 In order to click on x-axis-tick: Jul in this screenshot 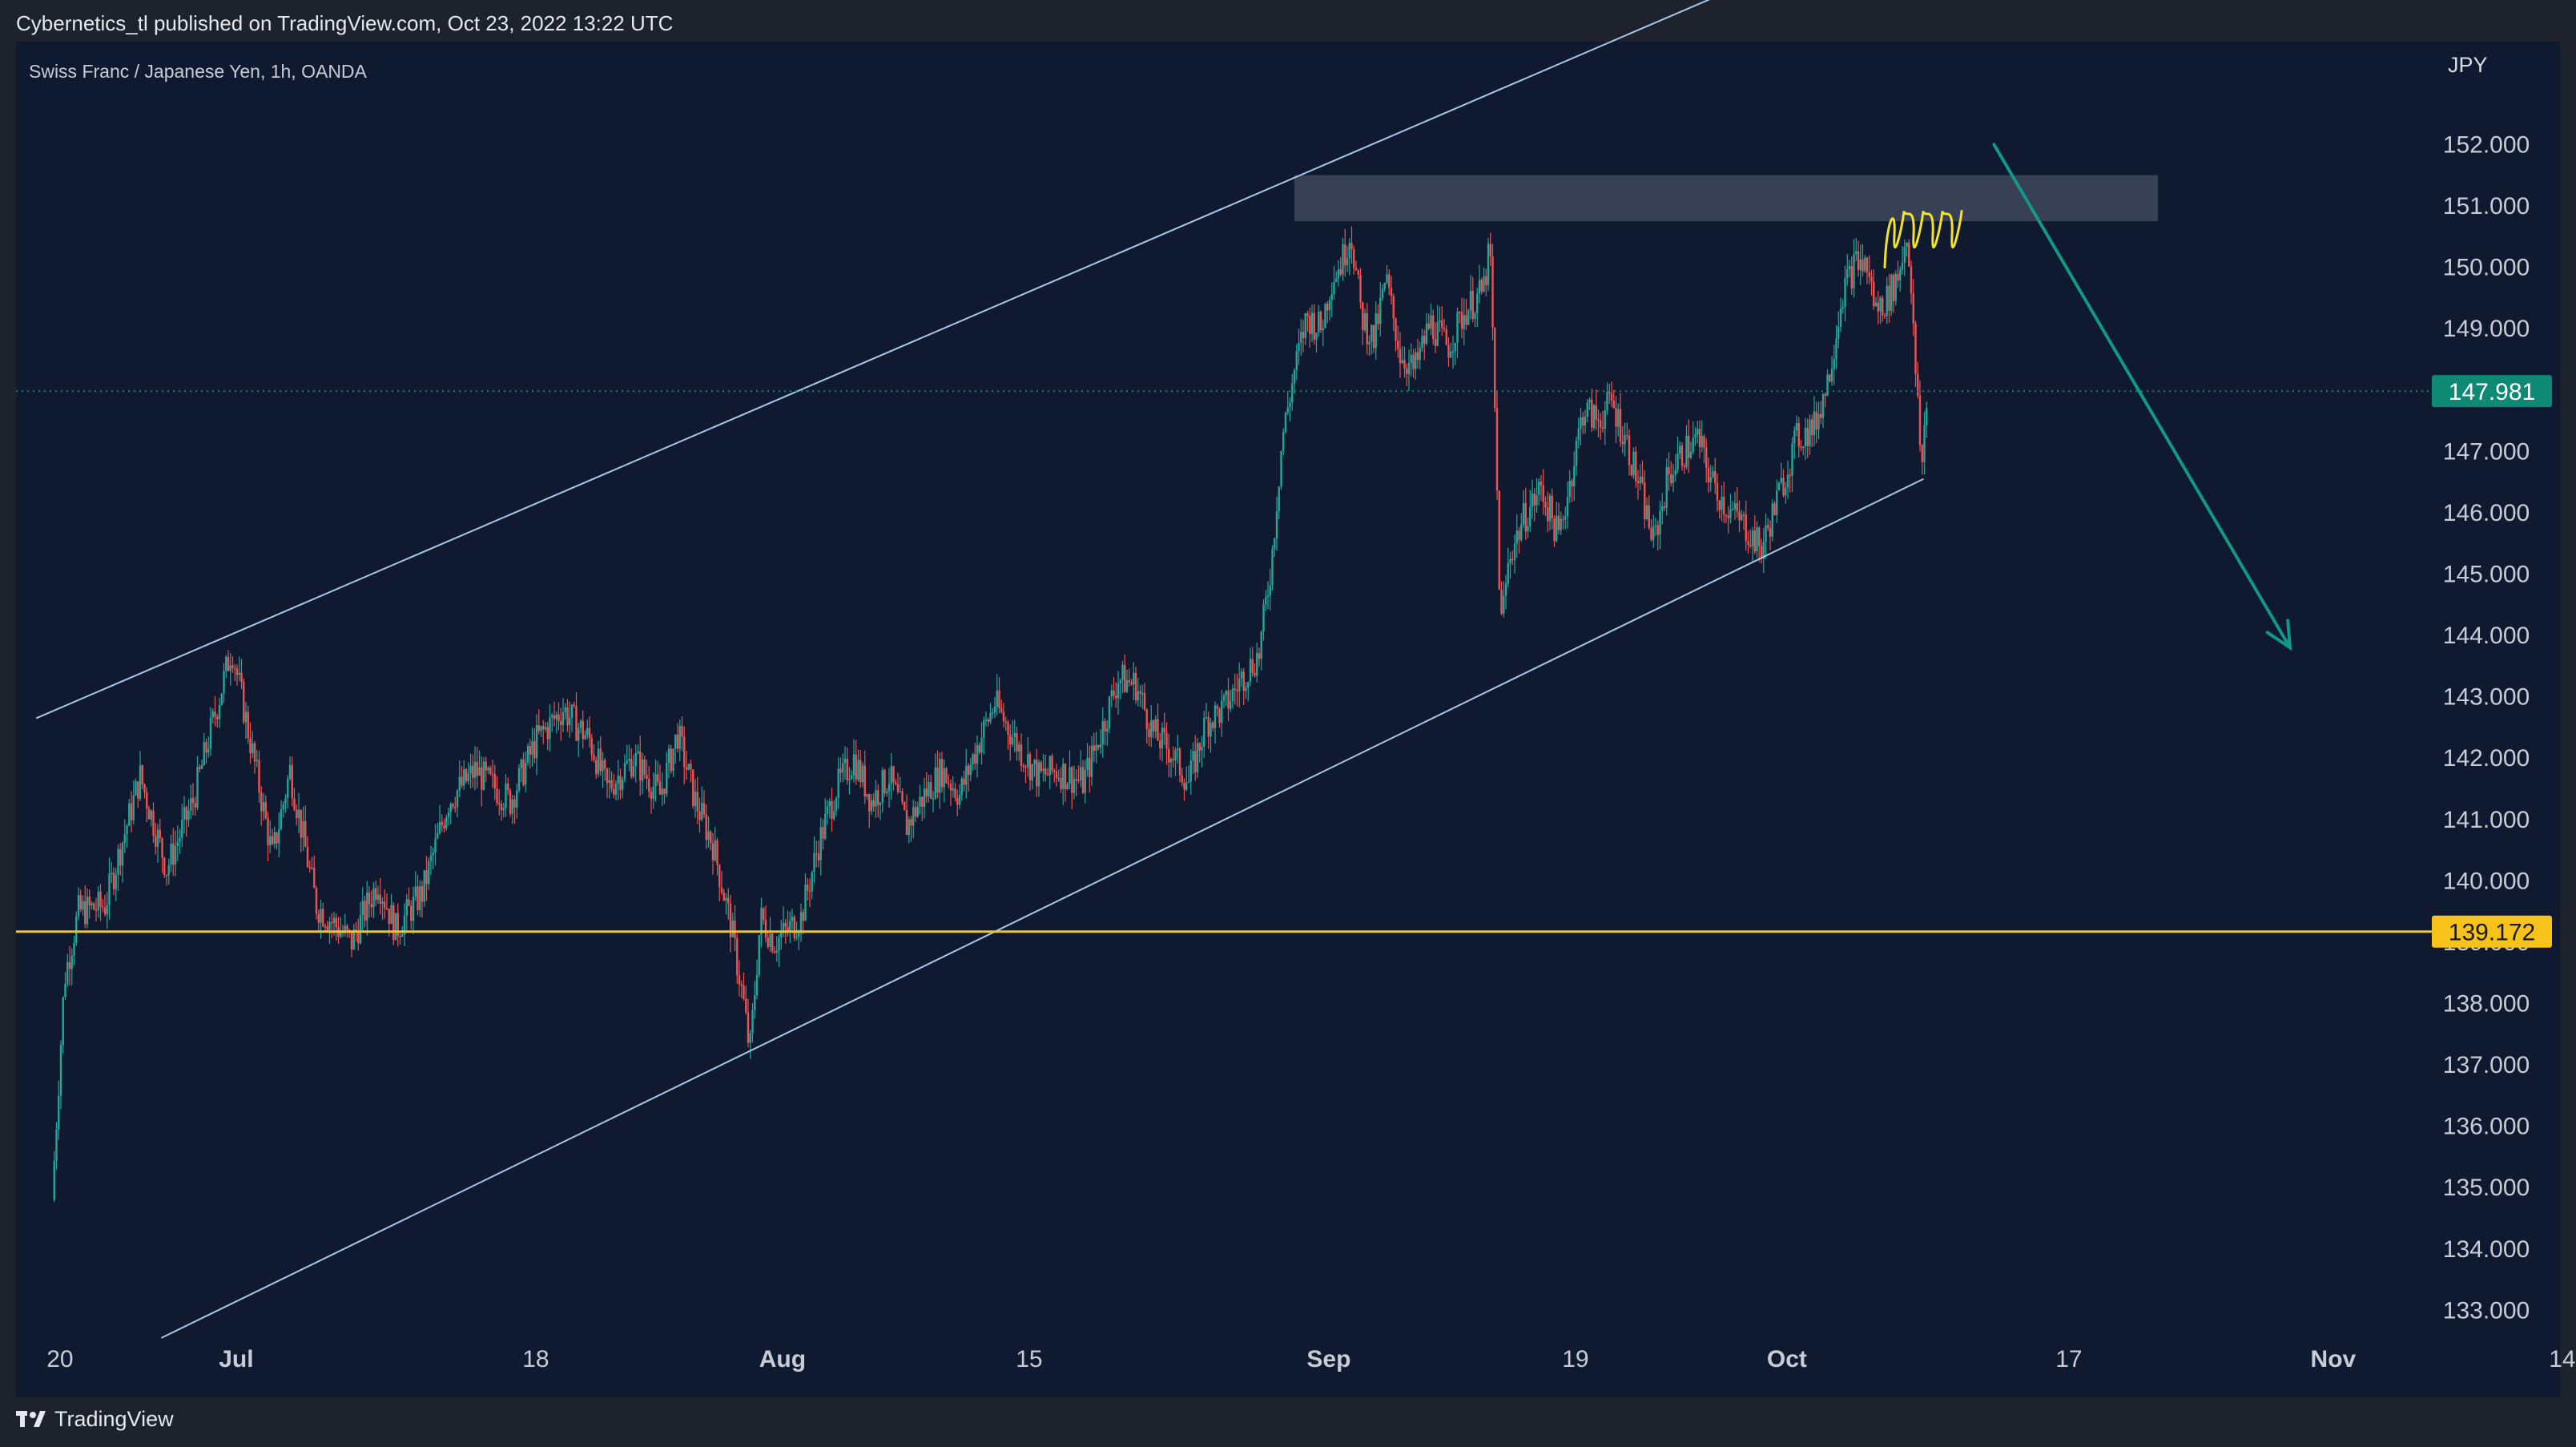, I will do `click(236, 1359)`.